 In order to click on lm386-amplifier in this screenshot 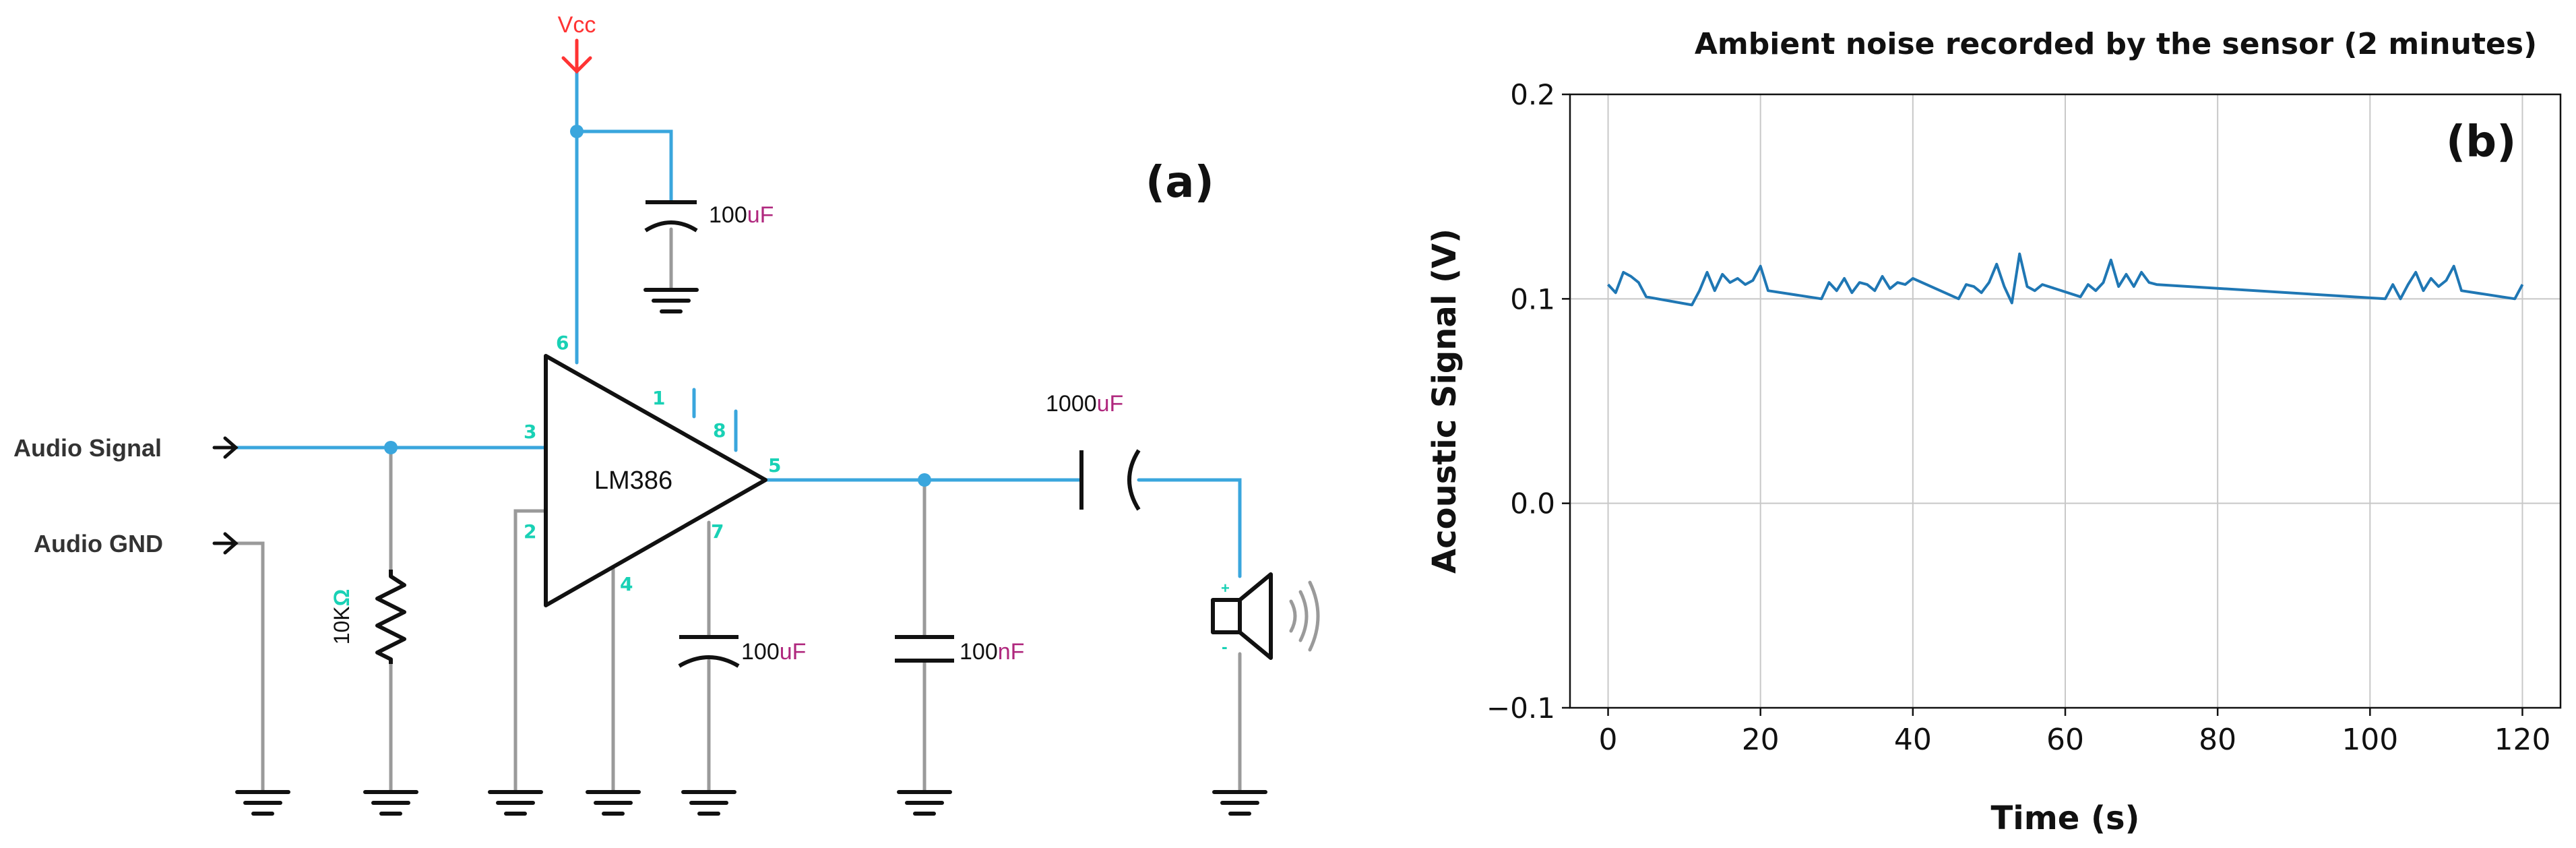, I will do `click(655, 480)`.